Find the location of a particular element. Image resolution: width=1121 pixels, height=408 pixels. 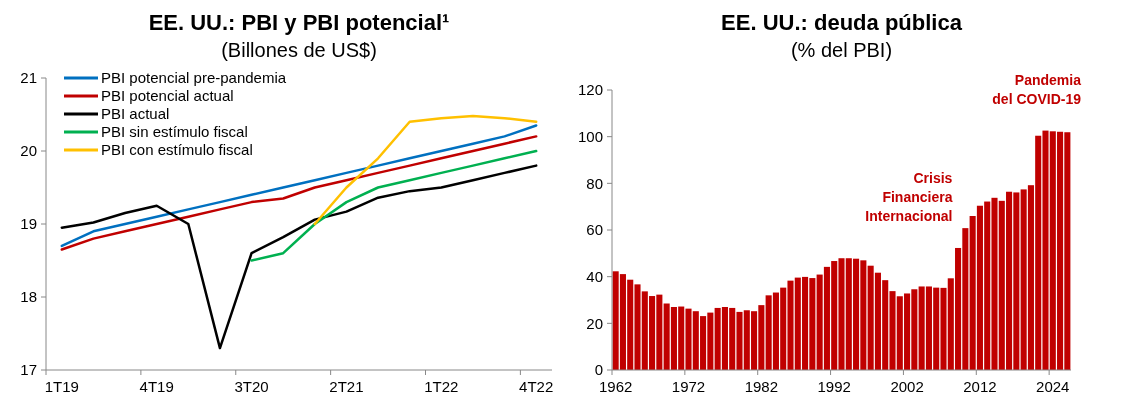

y-tick-label: 0 is located at coordinates (598, 370).